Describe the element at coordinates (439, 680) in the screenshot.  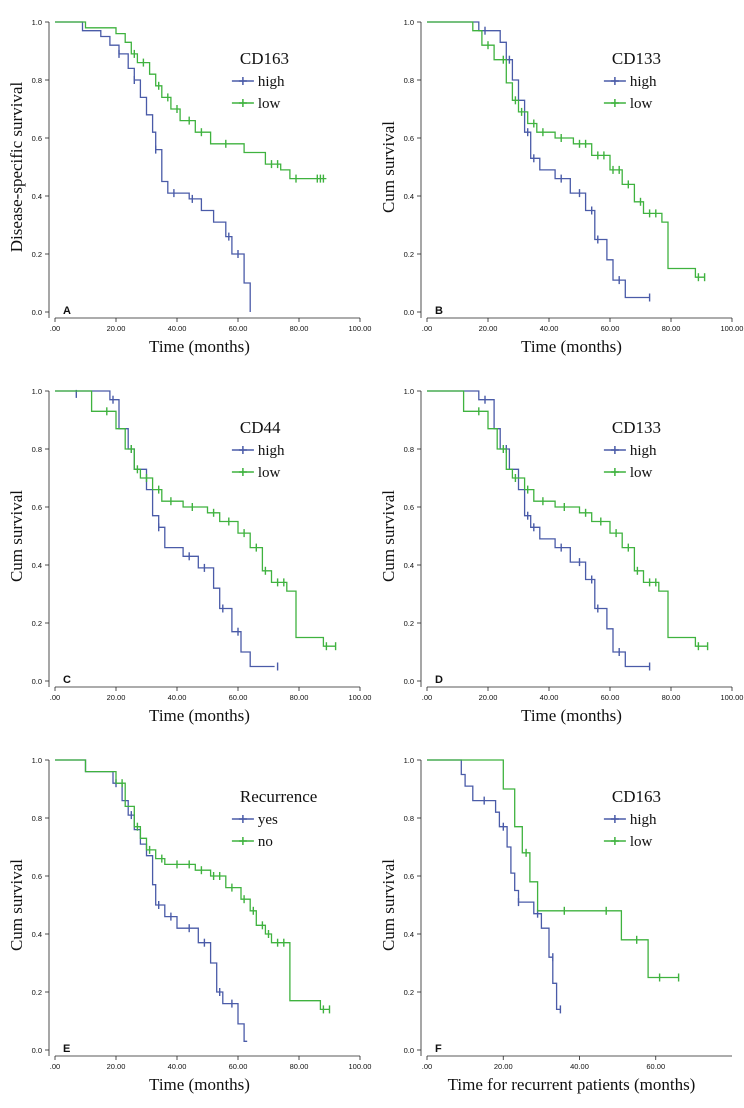
I see `panel-letter: D` at that location.